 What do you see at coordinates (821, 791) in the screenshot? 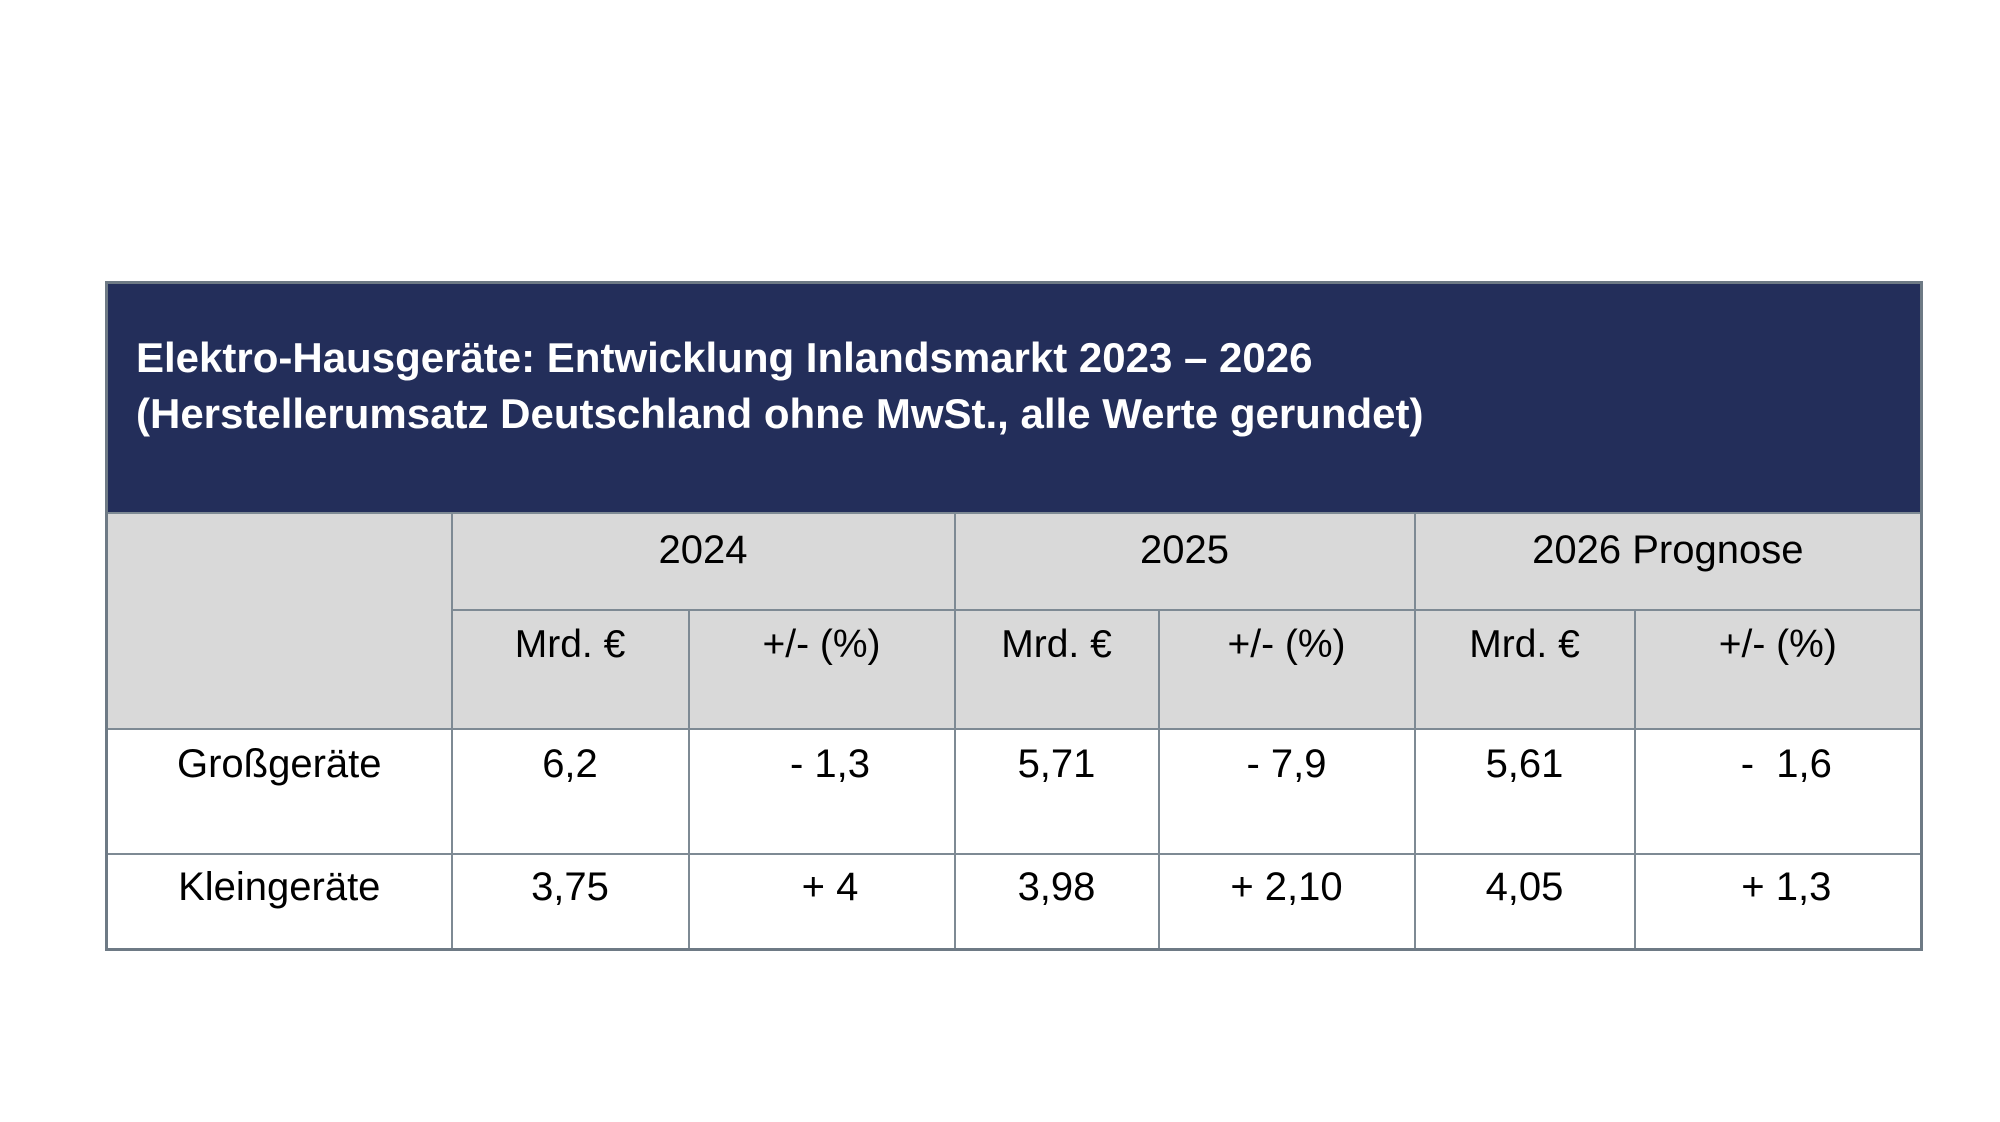
I see `cell-grossgeraete-2024-pct: - 1,3` at bounding box center [821, 791].